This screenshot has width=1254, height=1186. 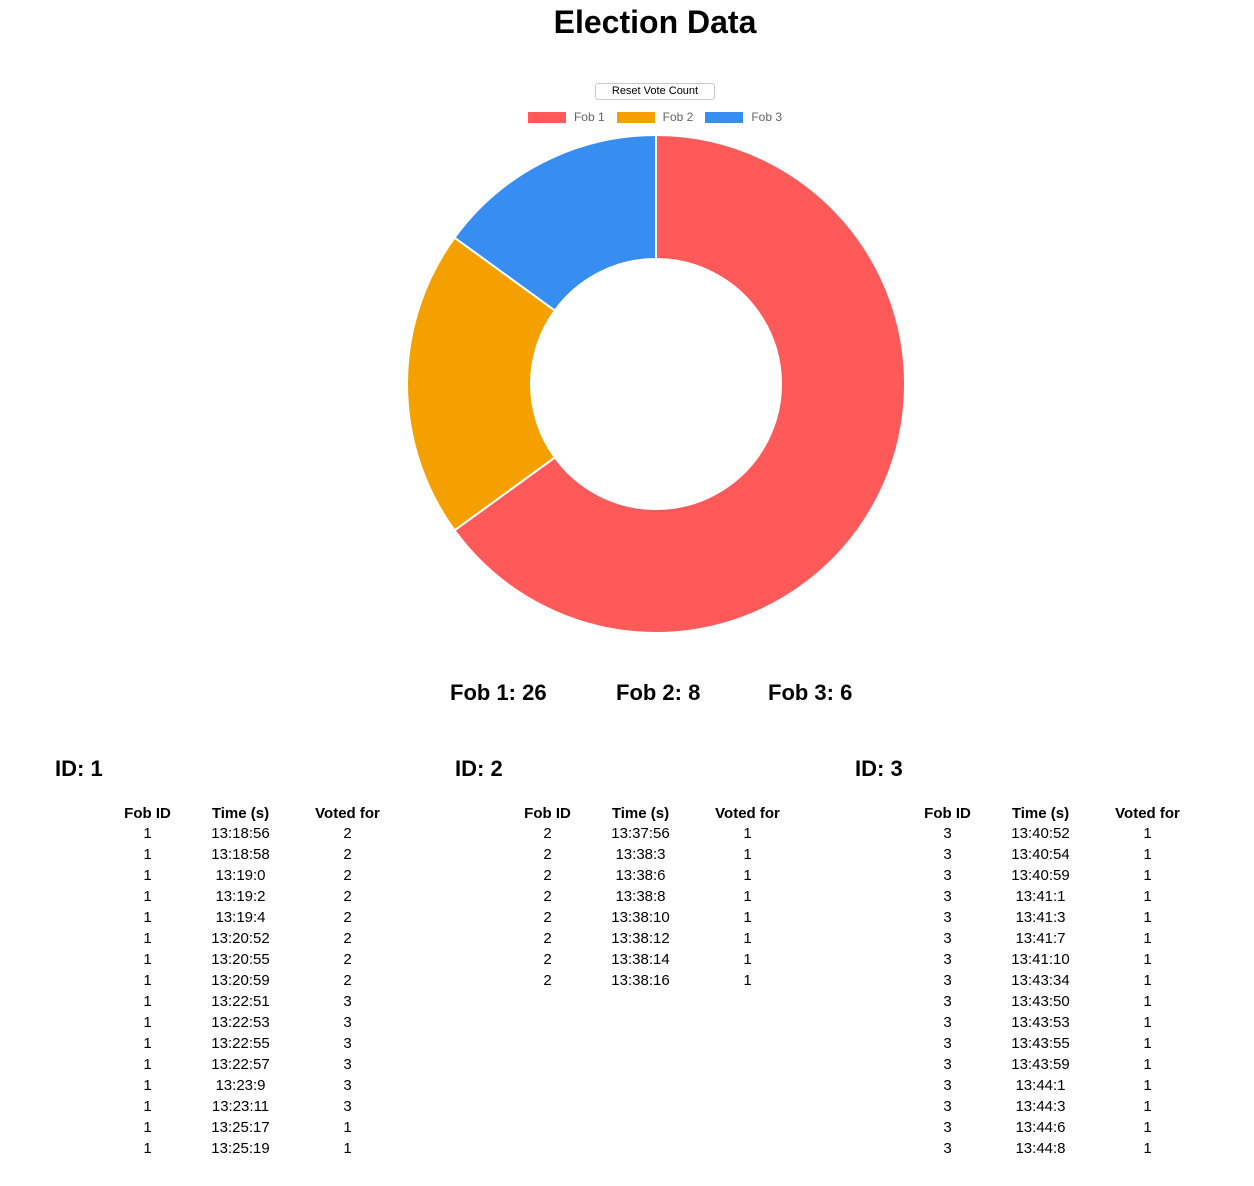 What do you see at coordinates (1040, 875) in the screenshot?
I see `cell-time: 13:40:59` at bounding box center [1040, 875].